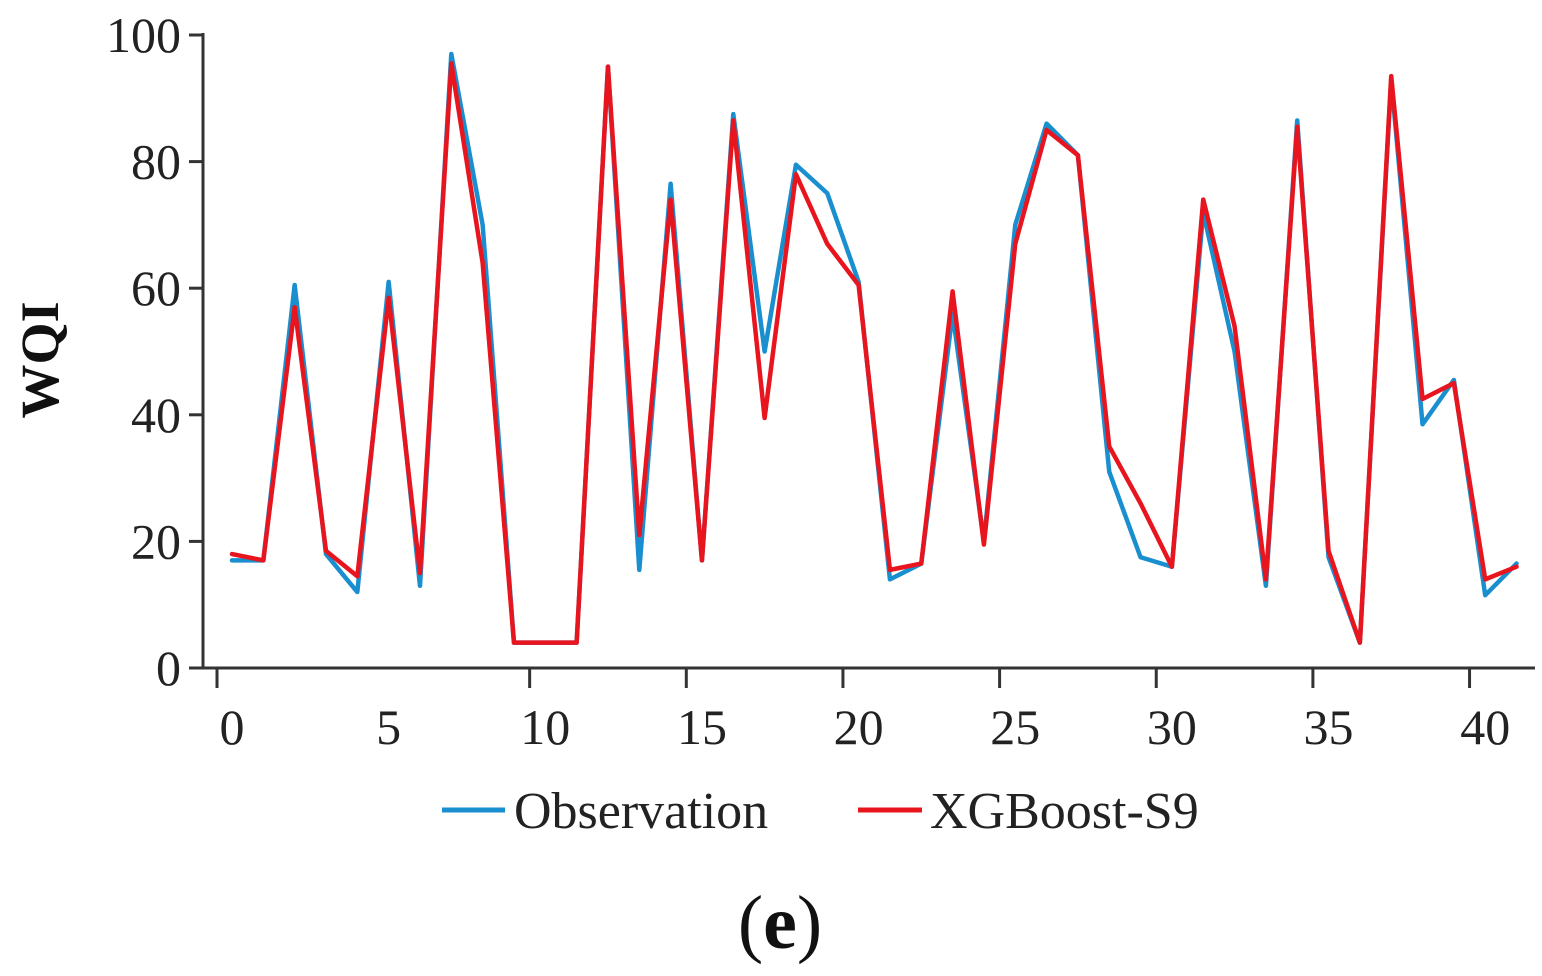 Image resolution: width=1542 pixels, height=976 pixels. What do you see at coordinates (545, 727) in the screenshot?
I see `x-tick-label: 10` at bounding box center [545, 727].